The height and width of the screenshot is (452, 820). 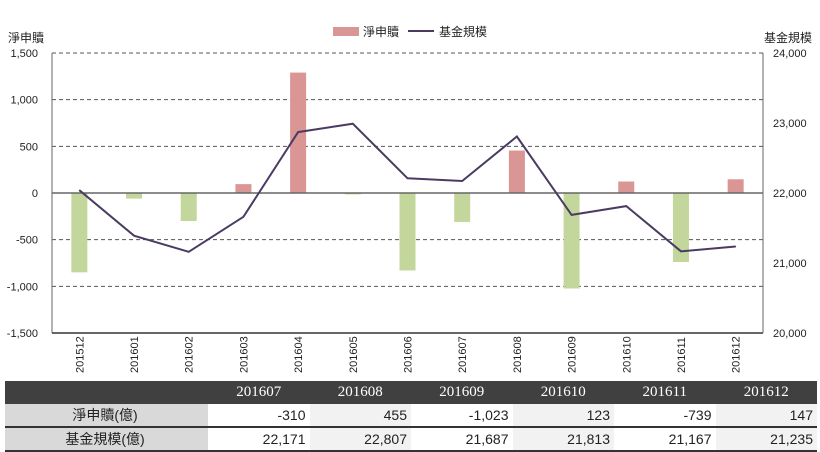 I want to click on y-left-tick-label: -1,000, so click(x=22, y=287).